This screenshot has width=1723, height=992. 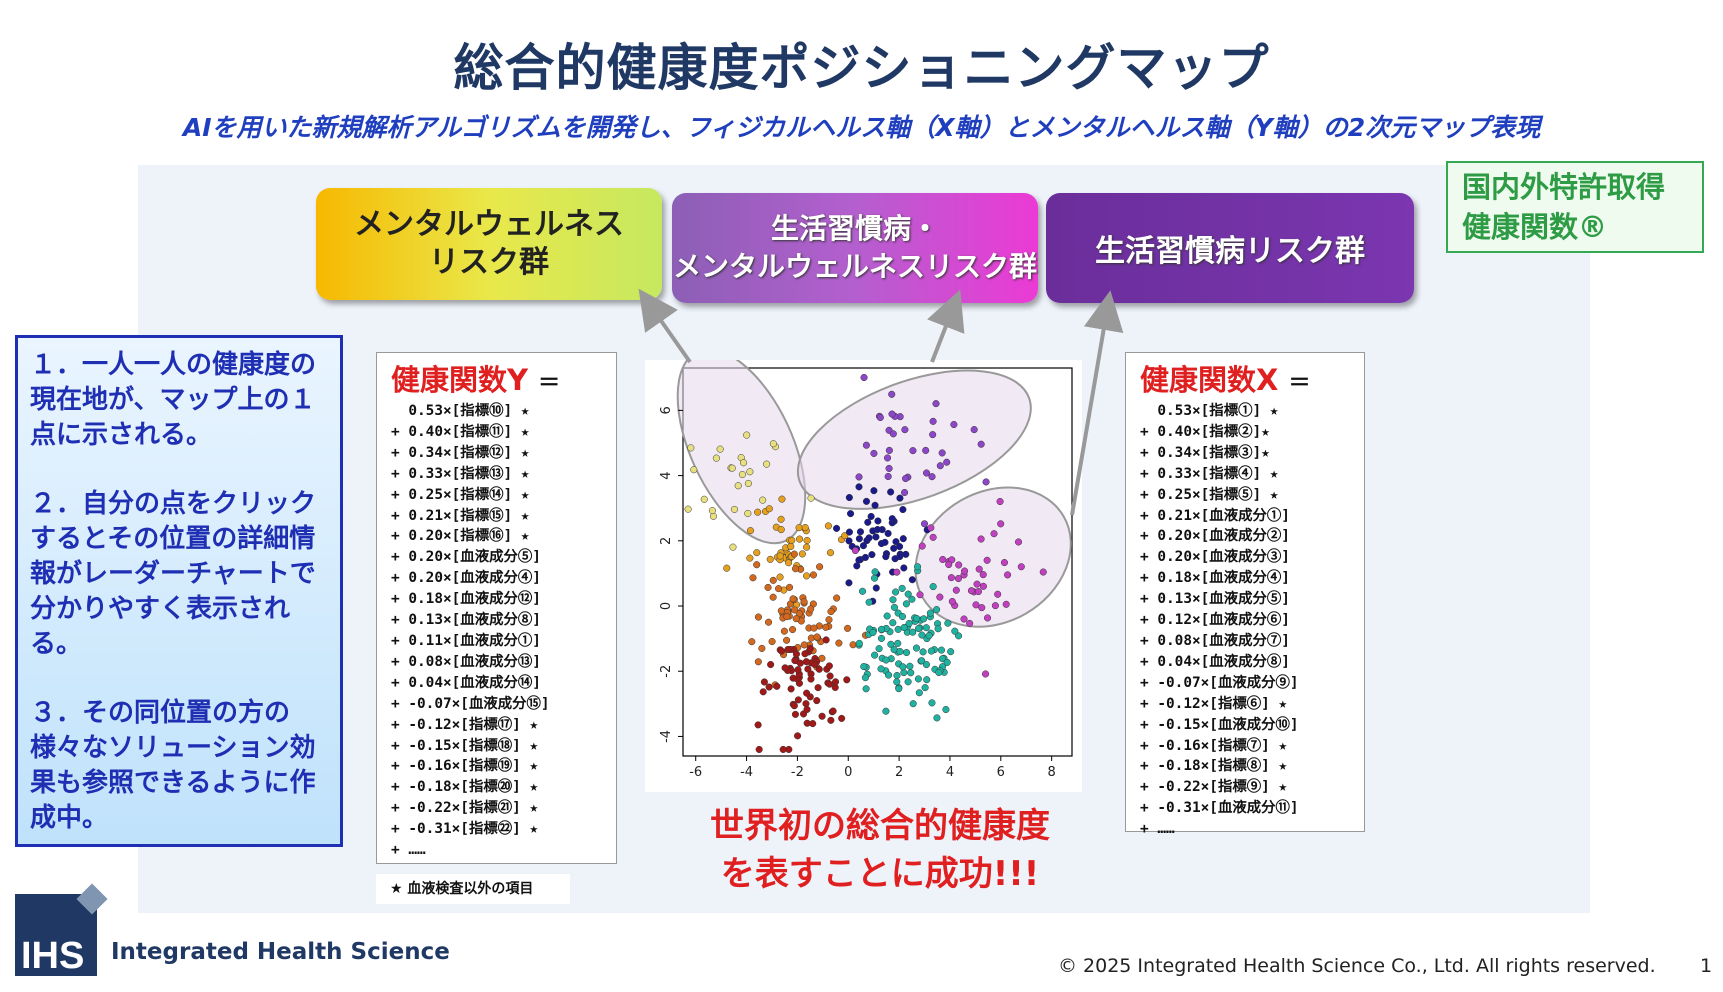 I want to click on x-tick-label: -2, so click(x=797, y=772).